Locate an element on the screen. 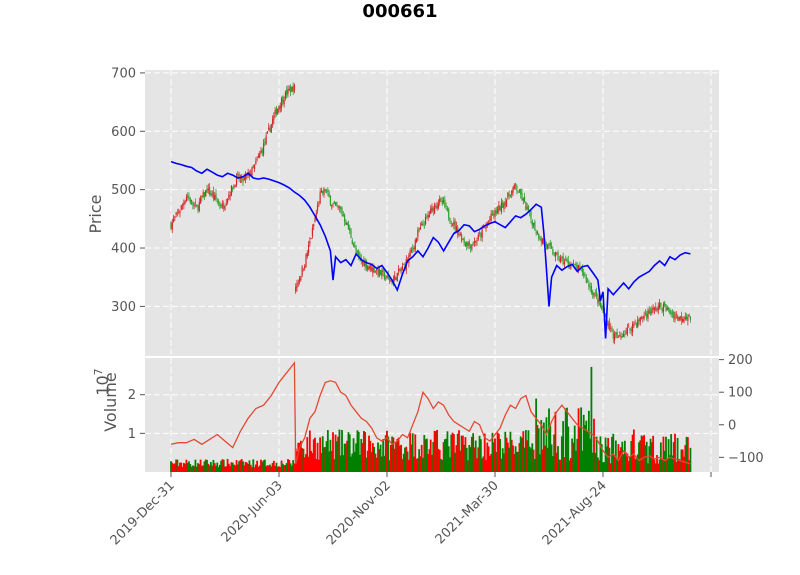 This screenshot has width=800, height=575. x-tick-label: 2020-Jun-03 is located at coordinates (252, 511).